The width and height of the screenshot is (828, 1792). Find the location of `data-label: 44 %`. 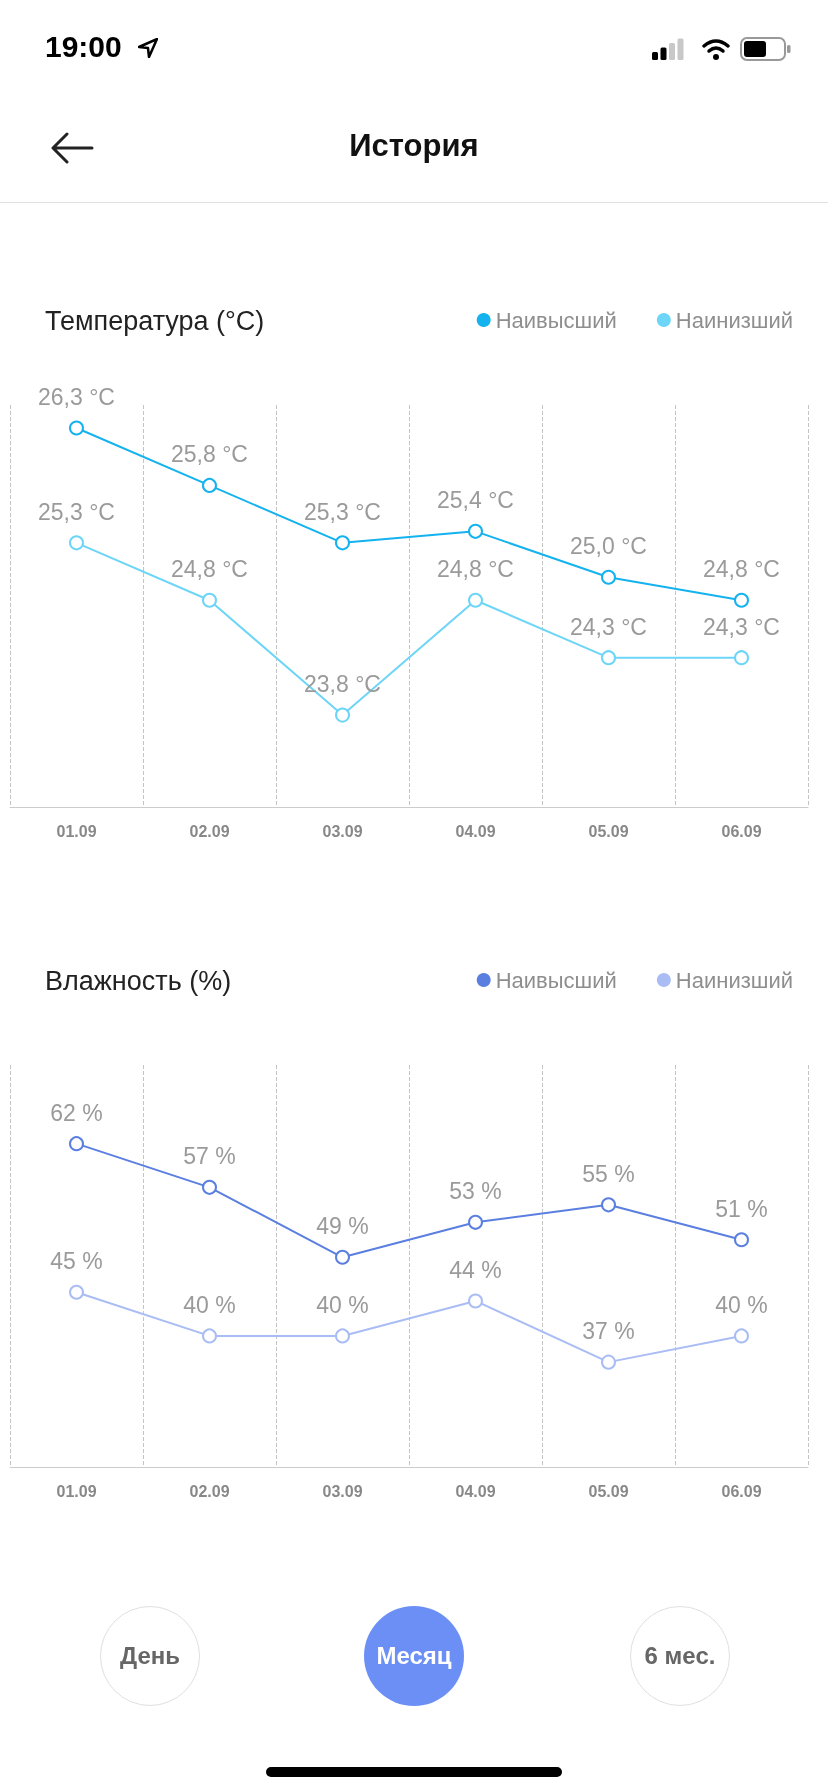

data-label: 44 % is located at coordinates (475, 1269).